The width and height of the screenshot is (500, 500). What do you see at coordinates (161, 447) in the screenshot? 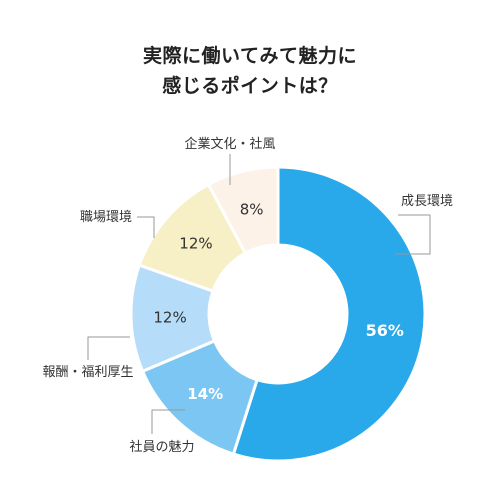
I see `category-label-2: 社員の魅力` at bounding box center [161, 447].